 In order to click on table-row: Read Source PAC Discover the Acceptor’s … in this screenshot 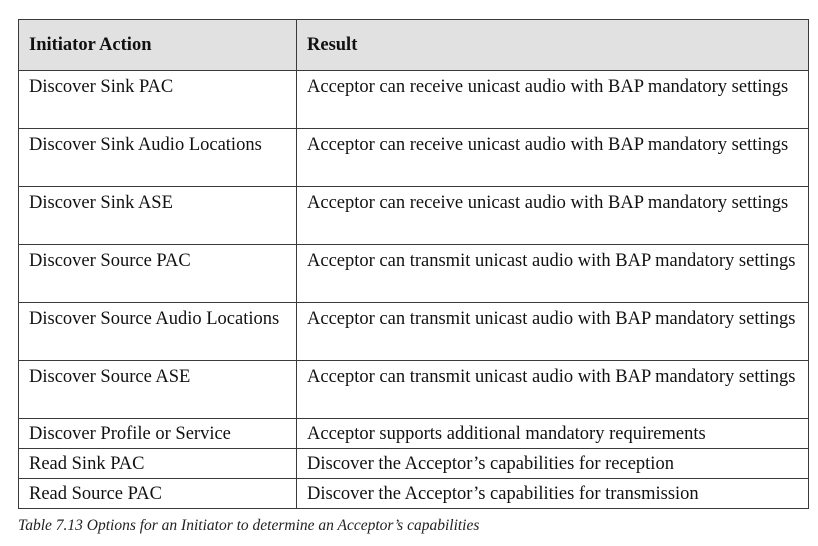, I will do `click(413, 493)`.